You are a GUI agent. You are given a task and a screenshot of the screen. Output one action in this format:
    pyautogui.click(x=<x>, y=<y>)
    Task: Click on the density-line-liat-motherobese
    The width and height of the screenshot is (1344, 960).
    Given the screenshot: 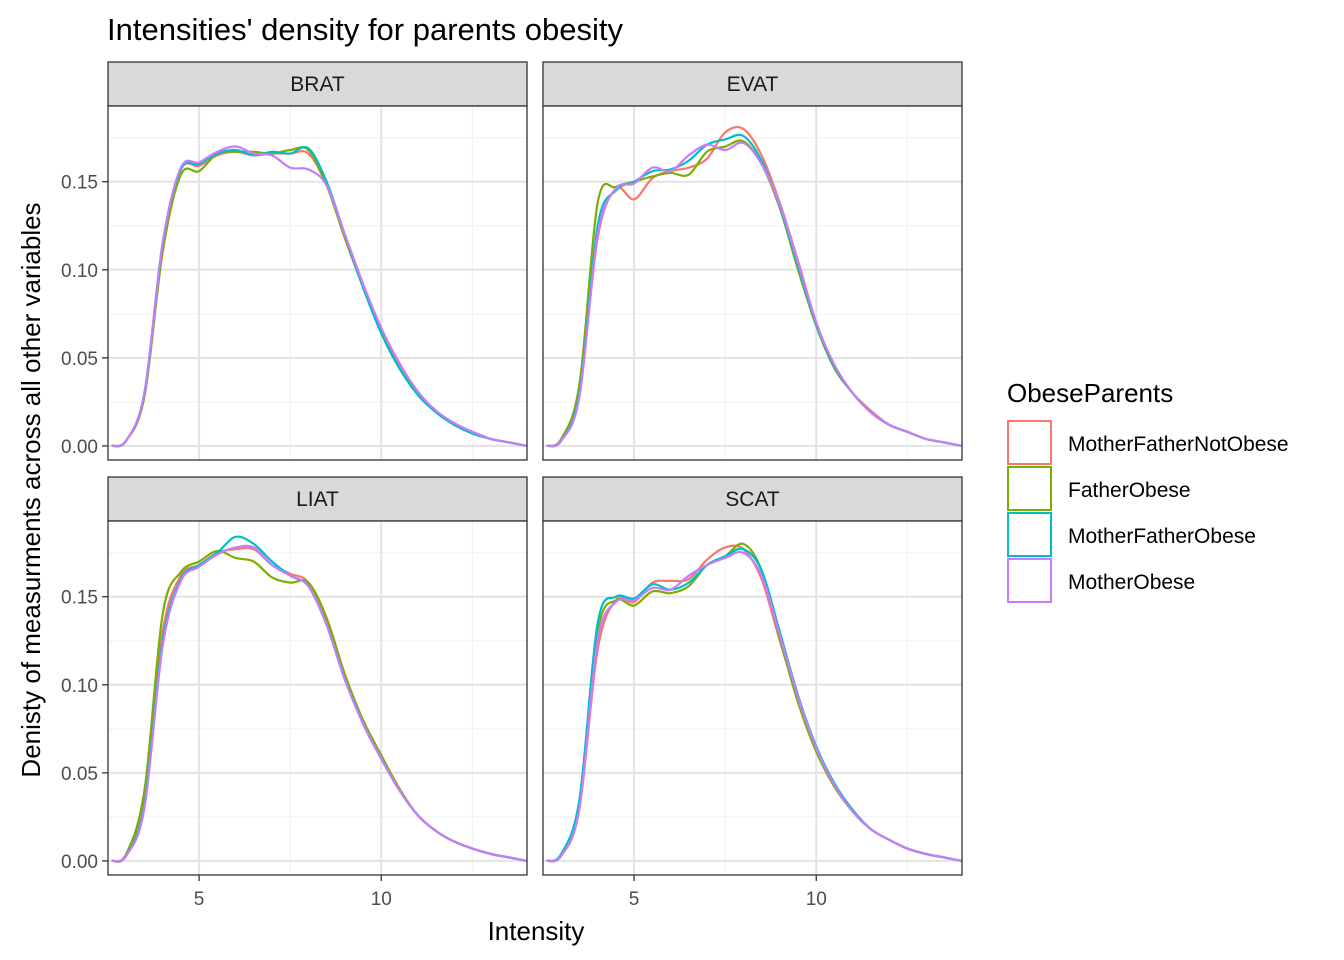 What is the action you would take?
    pyautogui.click(x=319, y=703)
    